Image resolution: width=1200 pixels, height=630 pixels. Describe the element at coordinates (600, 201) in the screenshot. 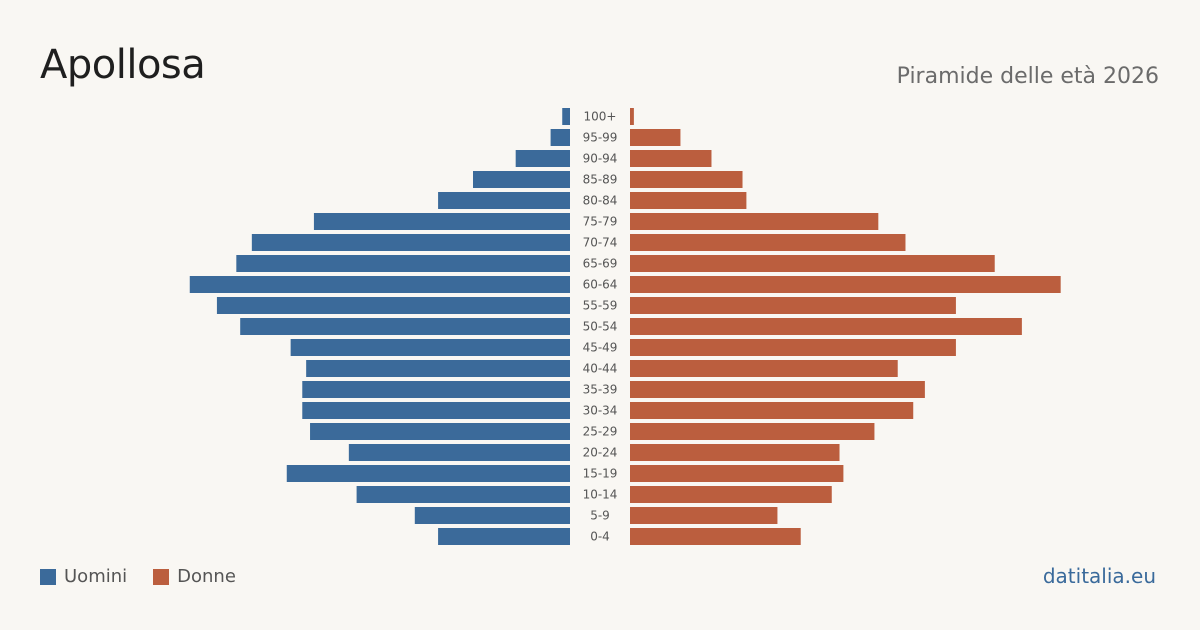

I see `age-label-80-84: 80-84` at that location.